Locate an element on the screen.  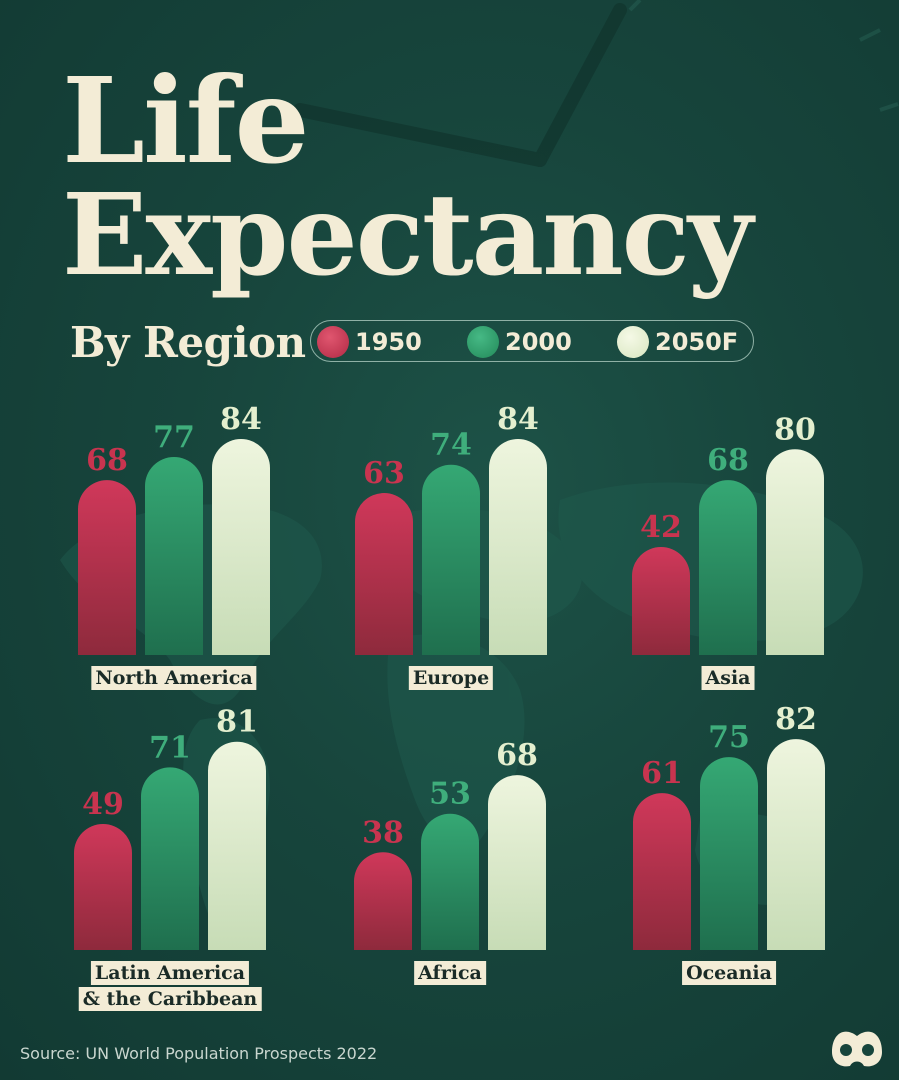
value-label-oceania-1950: 61 is located at coordinates (662, 773).